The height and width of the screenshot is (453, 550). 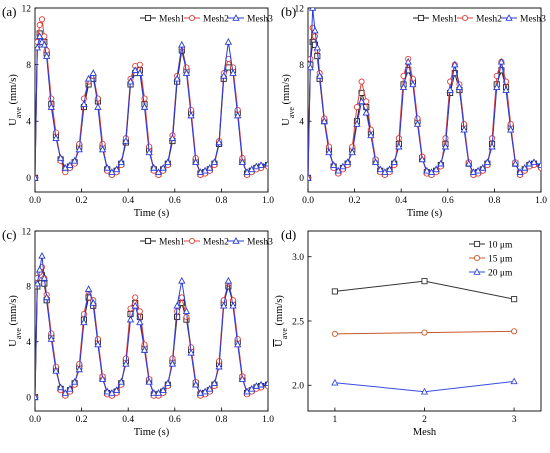 What do you see at coordinates (477, 244) in the screenshot?
I see `data-point-square` at bounding box center [477, 244].